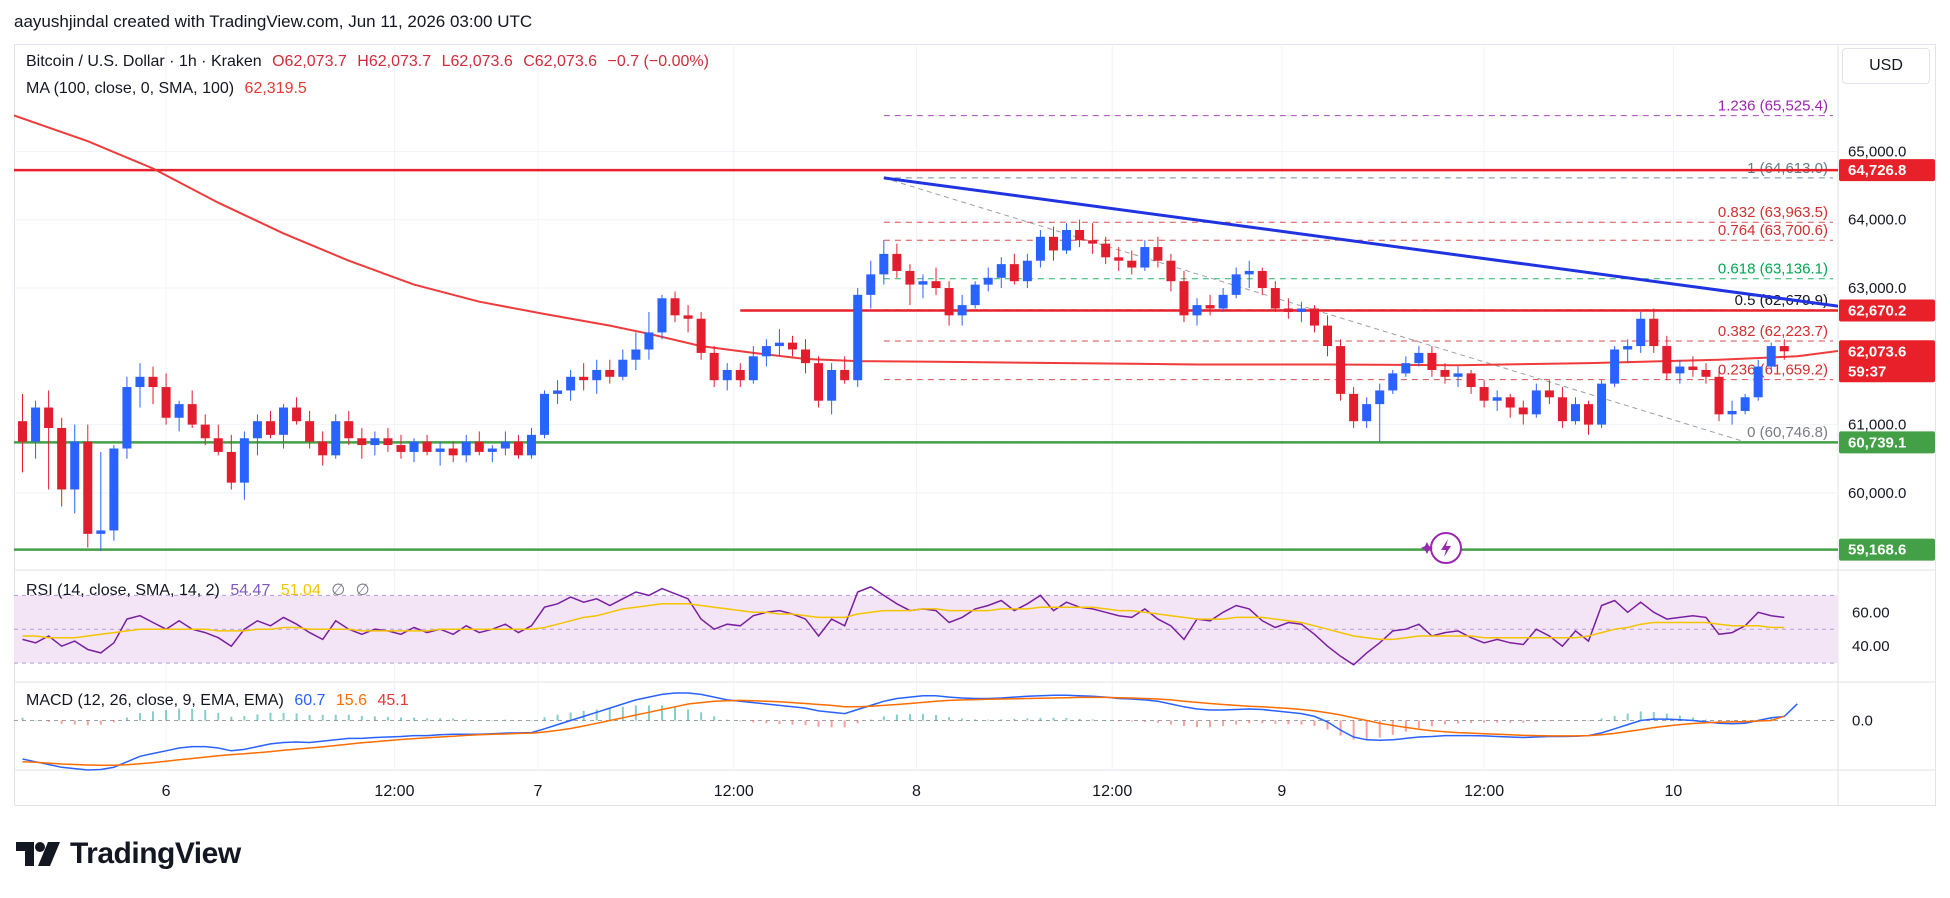  I want to click on sparkle-icon, so click(1427, 548).